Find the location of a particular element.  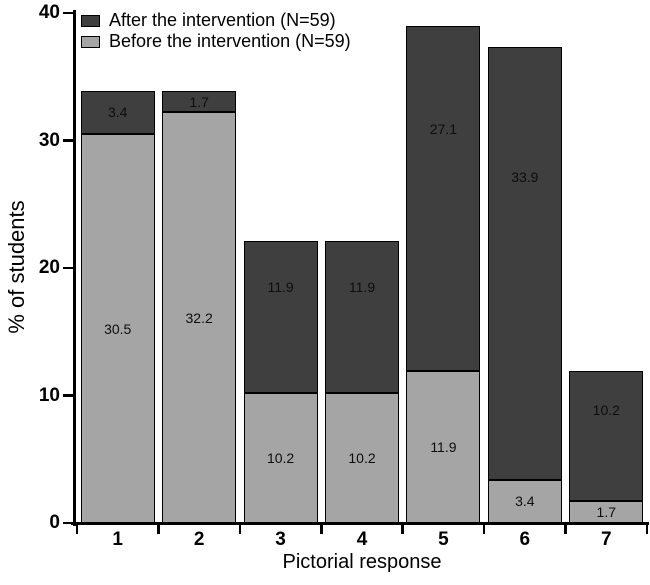

bar-value-before: 1.7 is located at coordinates (606, 512).